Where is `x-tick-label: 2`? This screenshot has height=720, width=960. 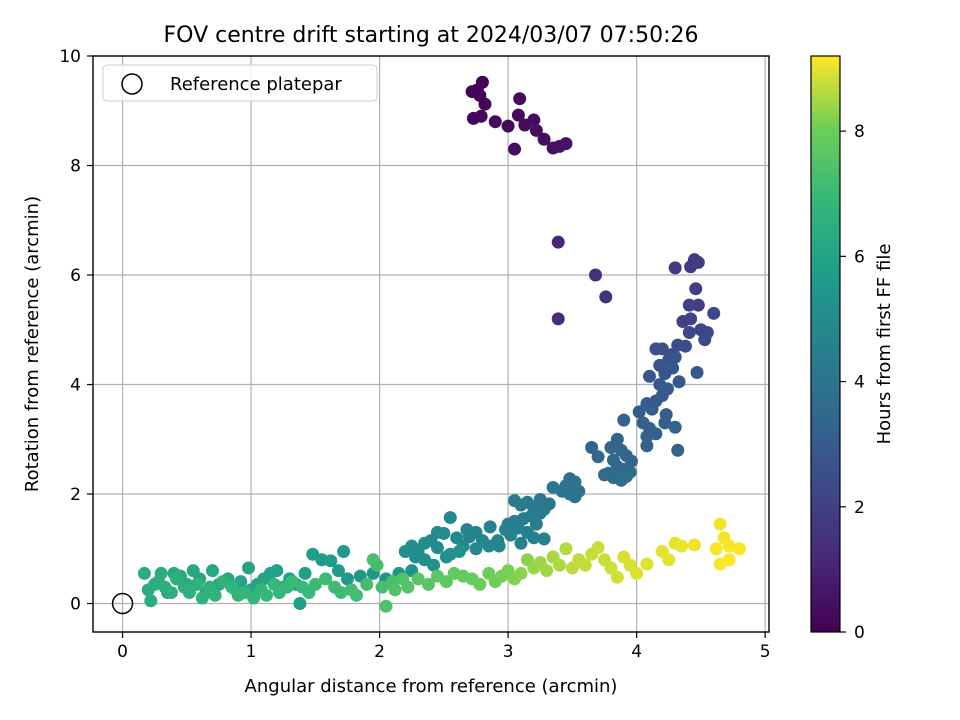 x-tick-label: 2 is located at coordinates (379, 652).